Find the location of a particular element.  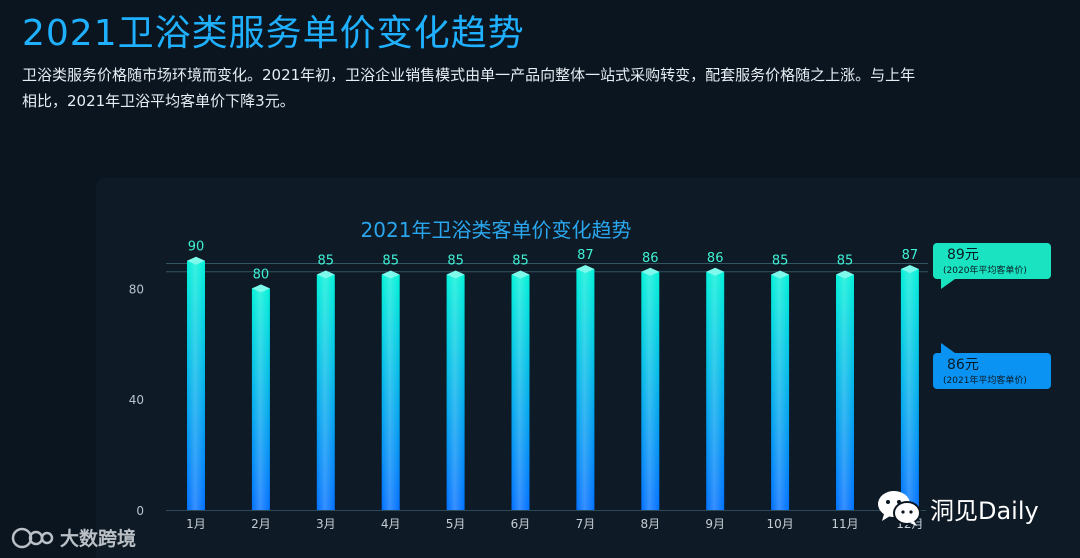

x-tick-label: 8月 is located at coordinates (650, 524).